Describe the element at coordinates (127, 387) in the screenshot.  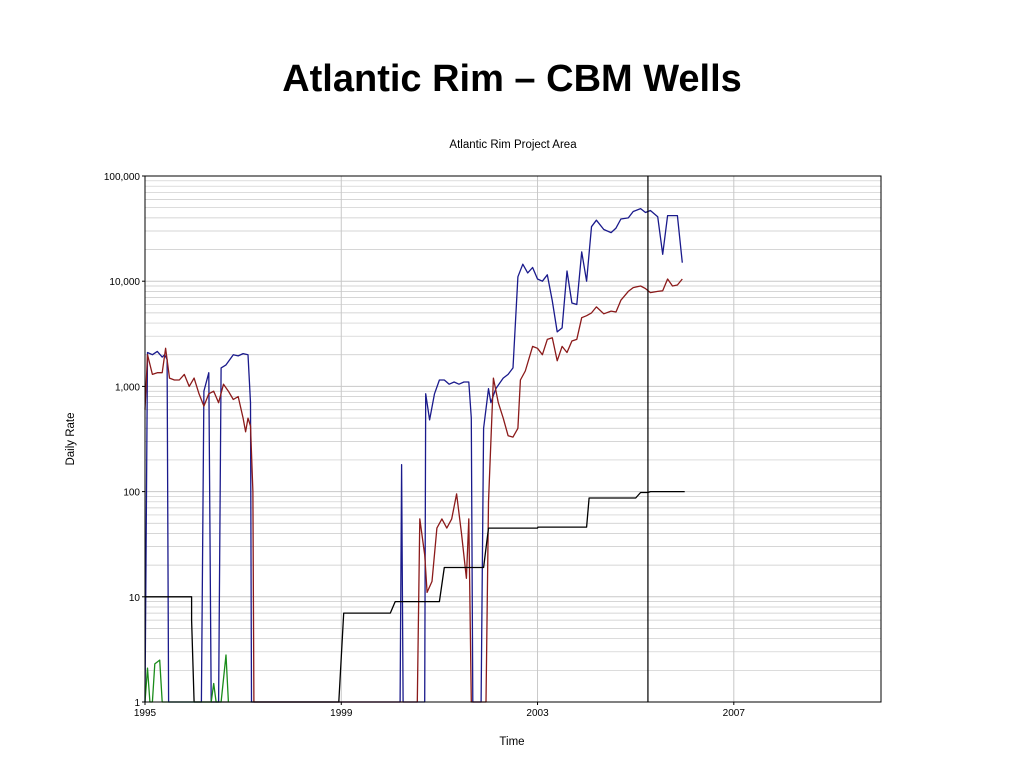
I see `y-tick-label: 1,000` at that location.